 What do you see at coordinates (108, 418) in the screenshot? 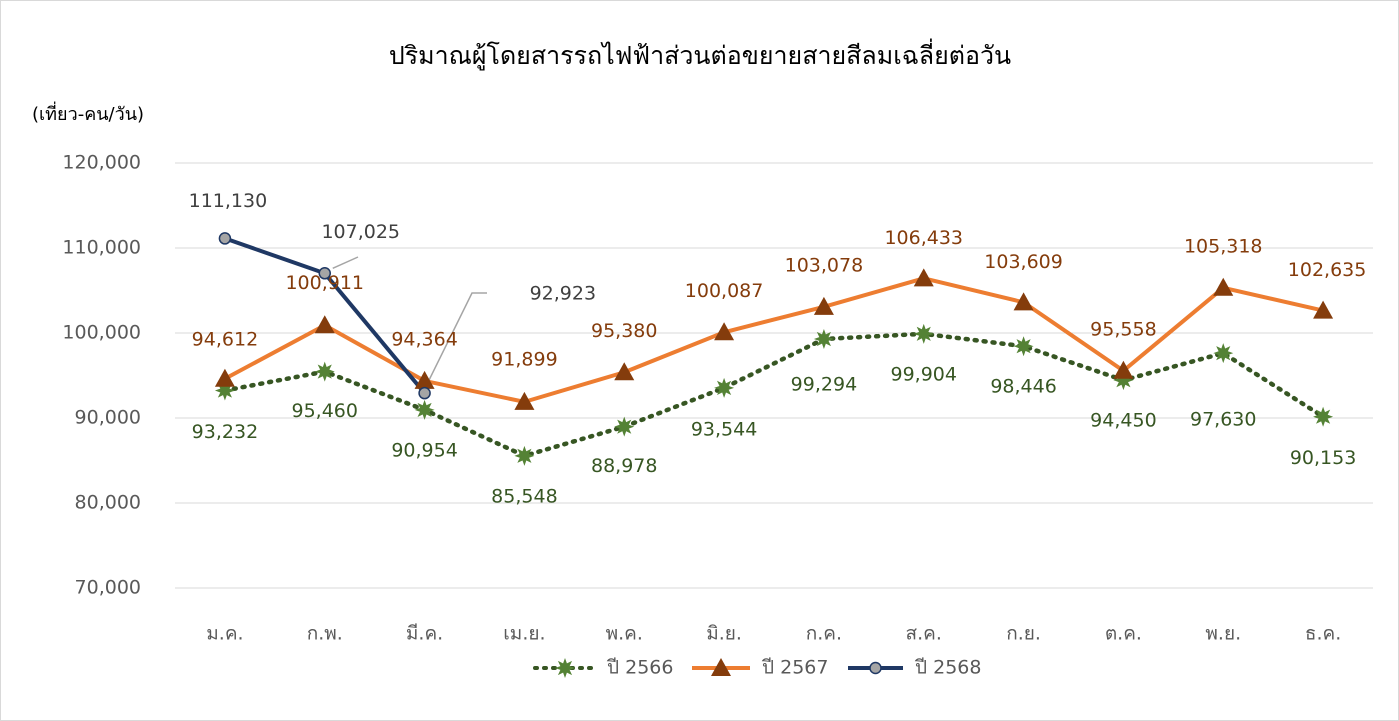
I see `y-tick-label: 90,000` at bounding box center [108, 418].